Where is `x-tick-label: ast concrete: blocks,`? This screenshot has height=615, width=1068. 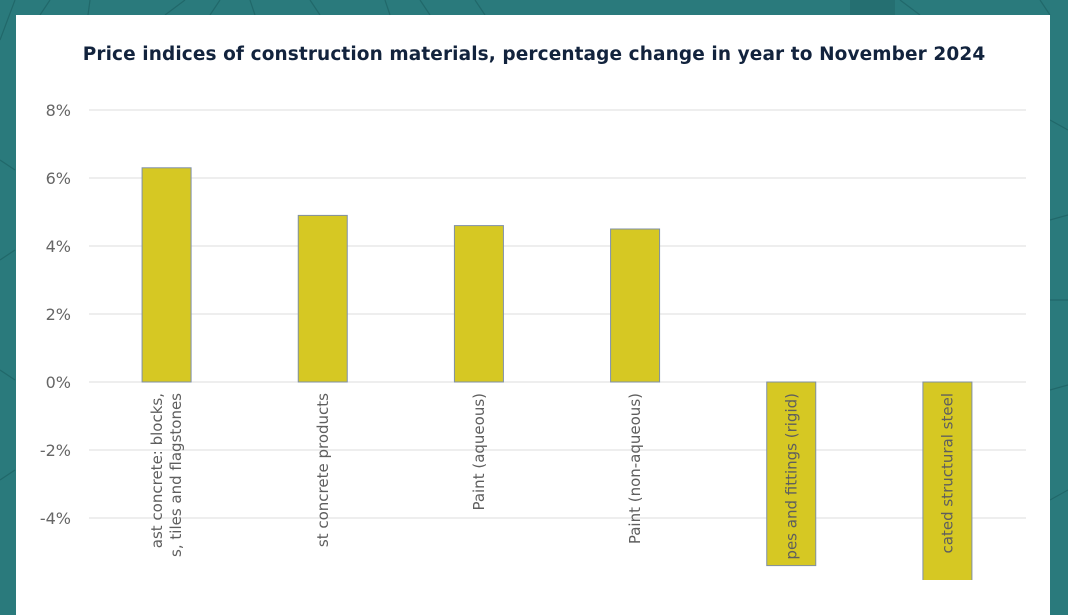
x-tick-label: ast concrete: blocks, is located at coordinates (157, 470).